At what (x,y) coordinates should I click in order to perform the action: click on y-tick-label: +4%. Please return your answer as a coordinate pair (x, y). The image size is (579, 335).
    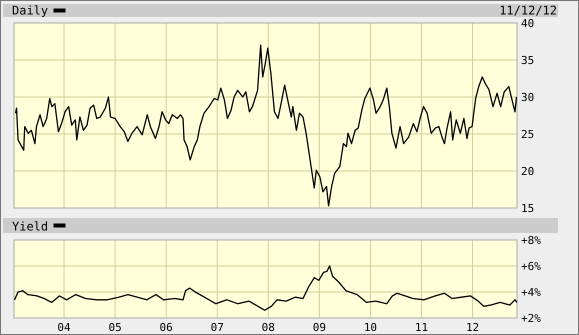
    Looking at the image, I should click on (531, 292).